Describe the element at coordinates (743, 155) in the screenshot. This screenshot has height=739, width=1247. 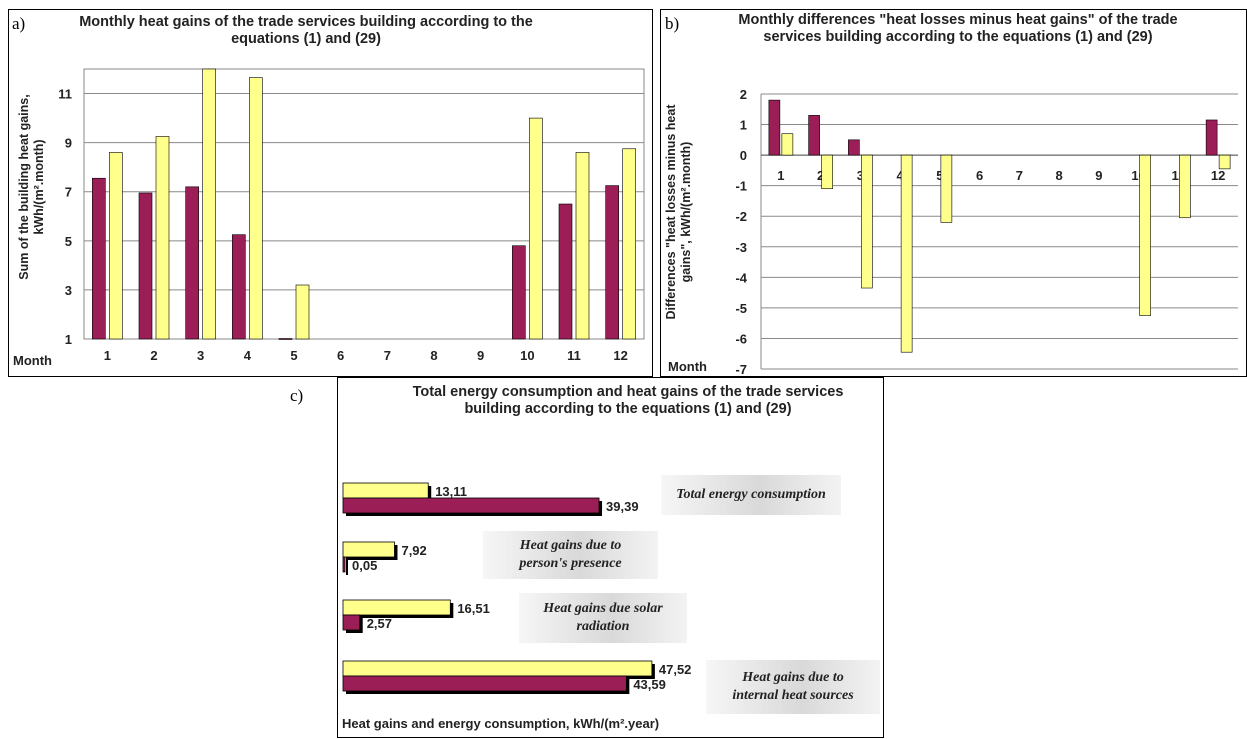
I see `y-tick-label: 0` at that location.